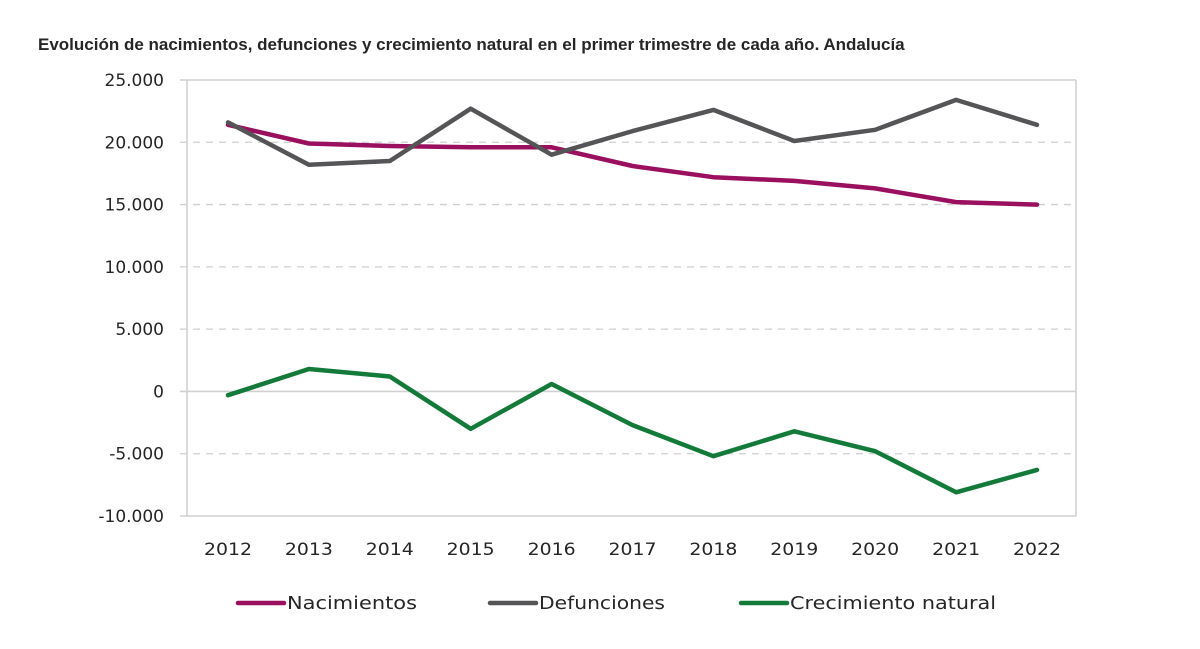 This screenshot has height=649, width=1200. Describe the element at coordinates (633, 550) in the screenshot. I see `x-tick-label: 2017` at that location.